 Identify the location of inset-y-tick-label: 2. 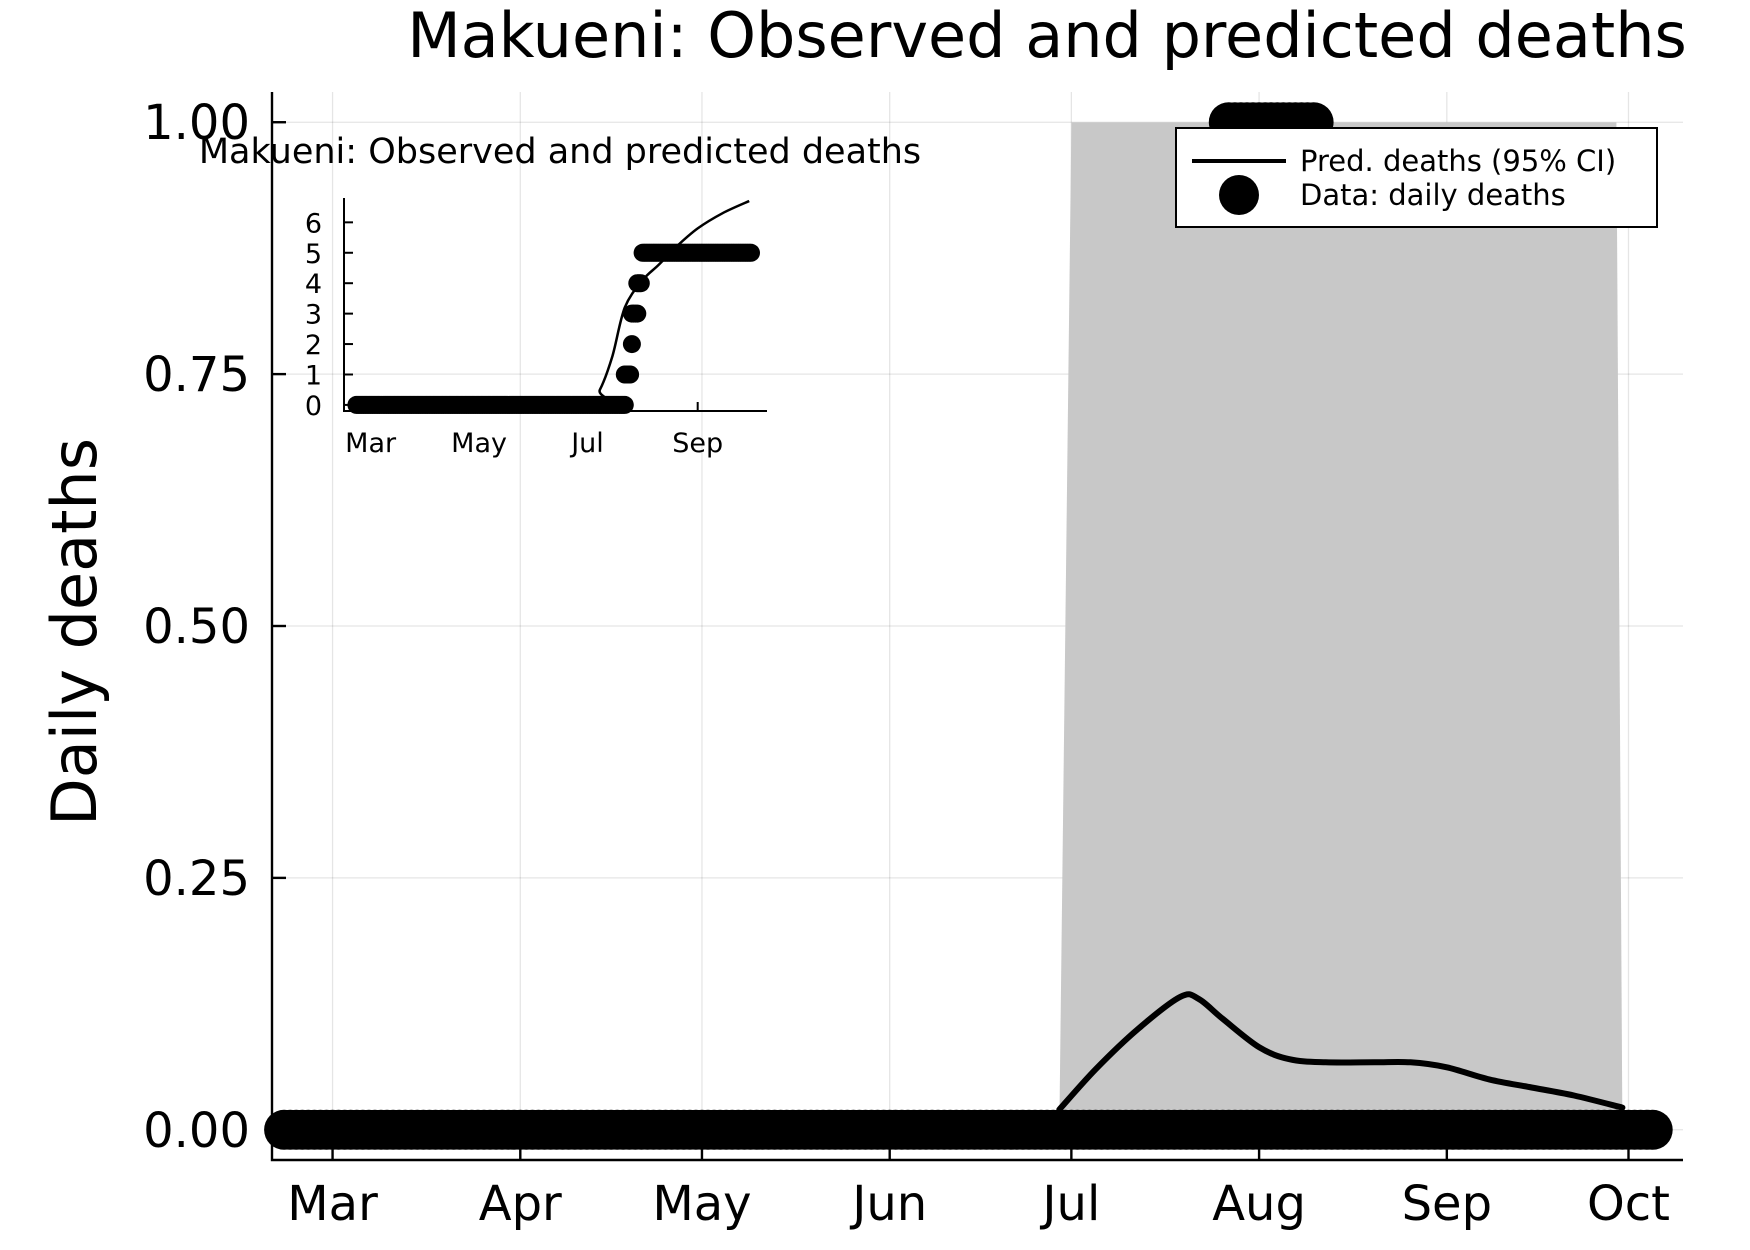
(313, 345).